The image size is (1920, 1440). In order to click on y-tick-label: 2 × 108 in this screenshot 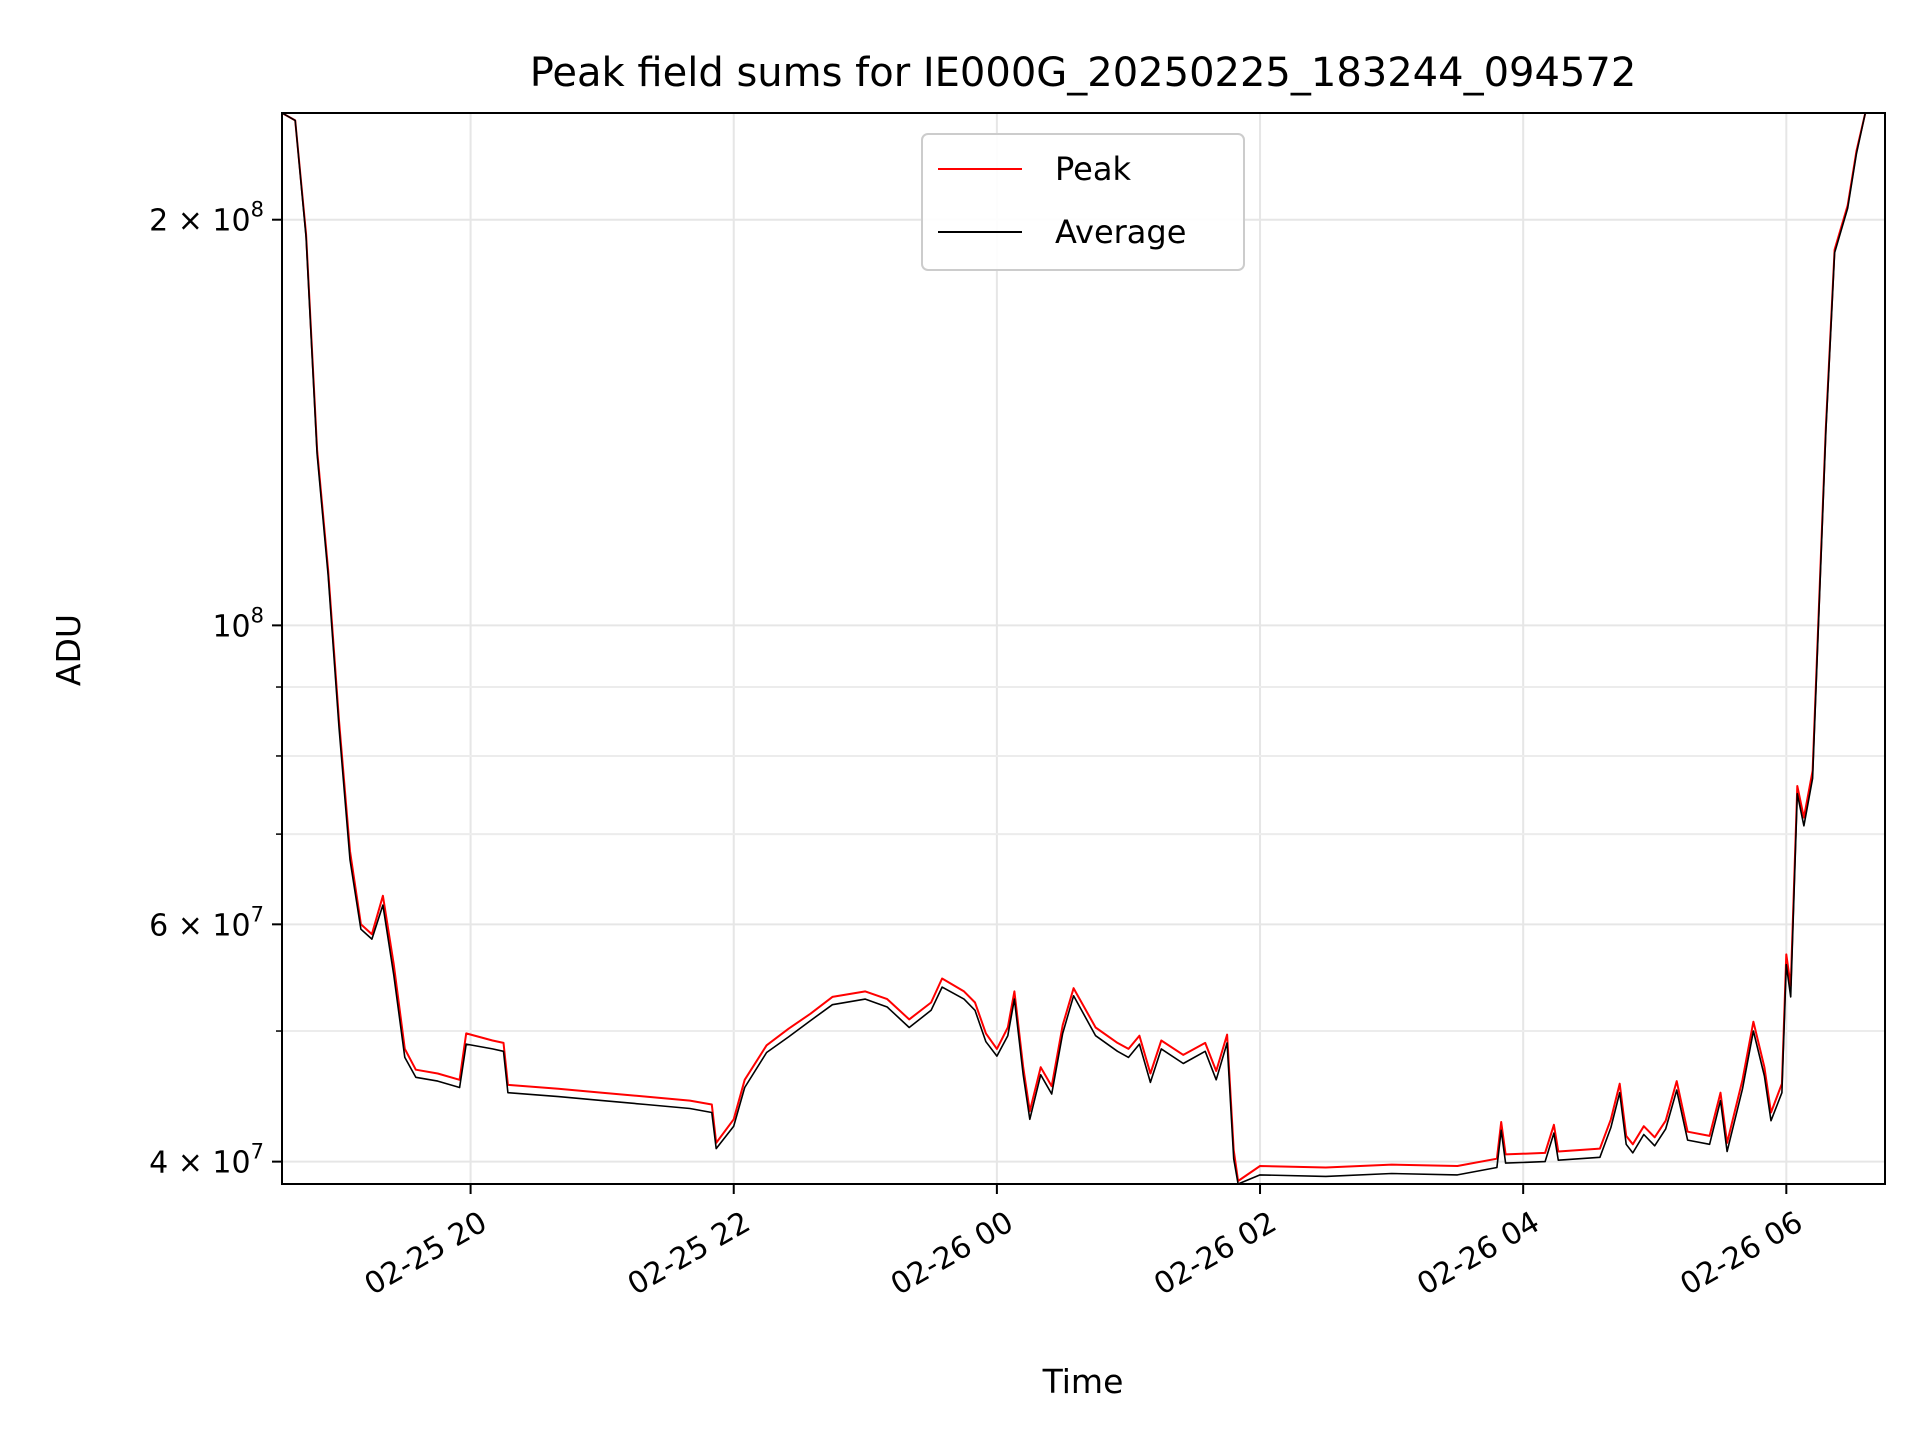, I will do `click(206, 218)`.